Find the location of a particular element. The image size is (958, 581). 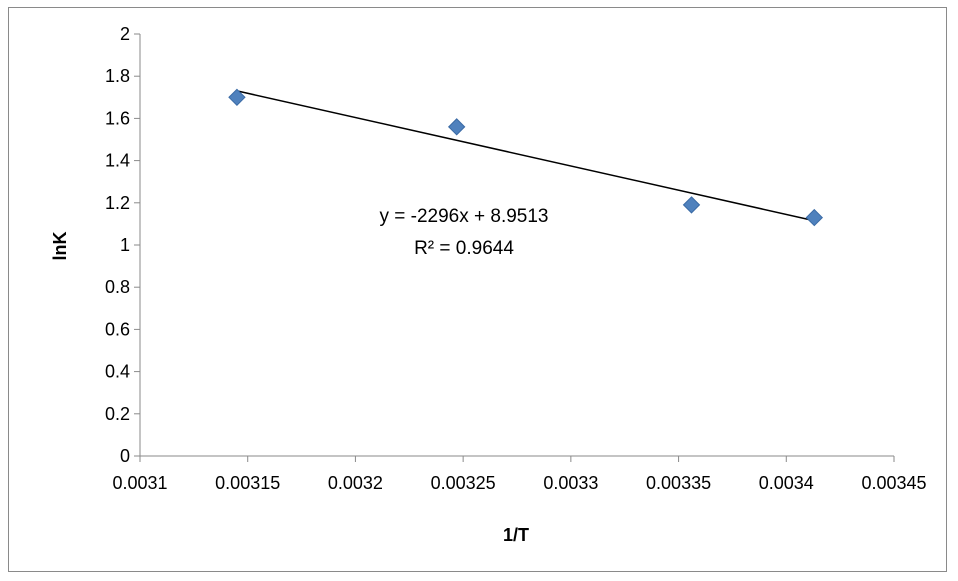

y-tick-label: 0.2 is located at coordinates (117, 414).